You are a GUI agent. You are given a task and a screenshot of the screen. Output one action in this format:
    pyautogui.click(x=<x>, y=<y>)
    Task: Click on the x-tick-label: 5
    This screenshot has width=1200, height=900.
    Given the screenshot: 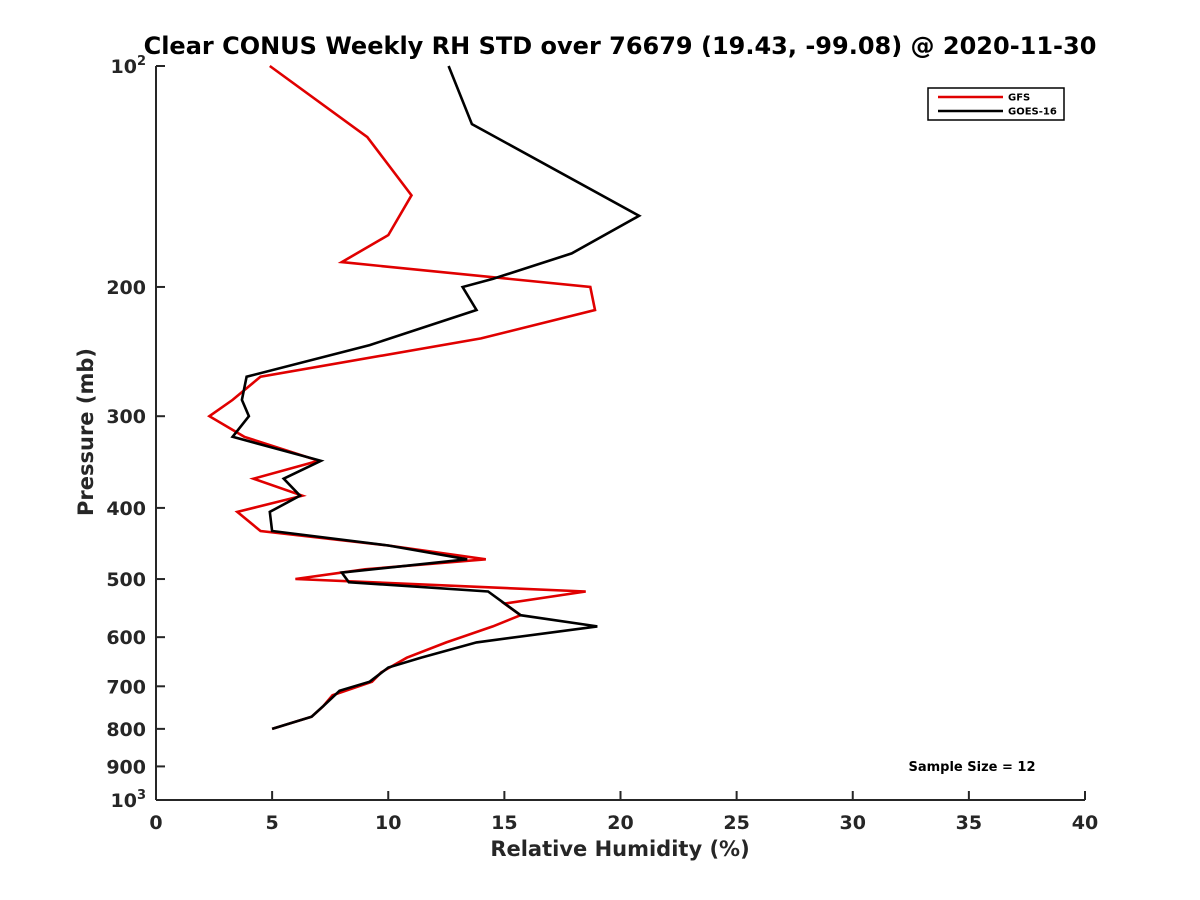 What is the action you would take?
    pyautogui.click(x=272, y=823)
    